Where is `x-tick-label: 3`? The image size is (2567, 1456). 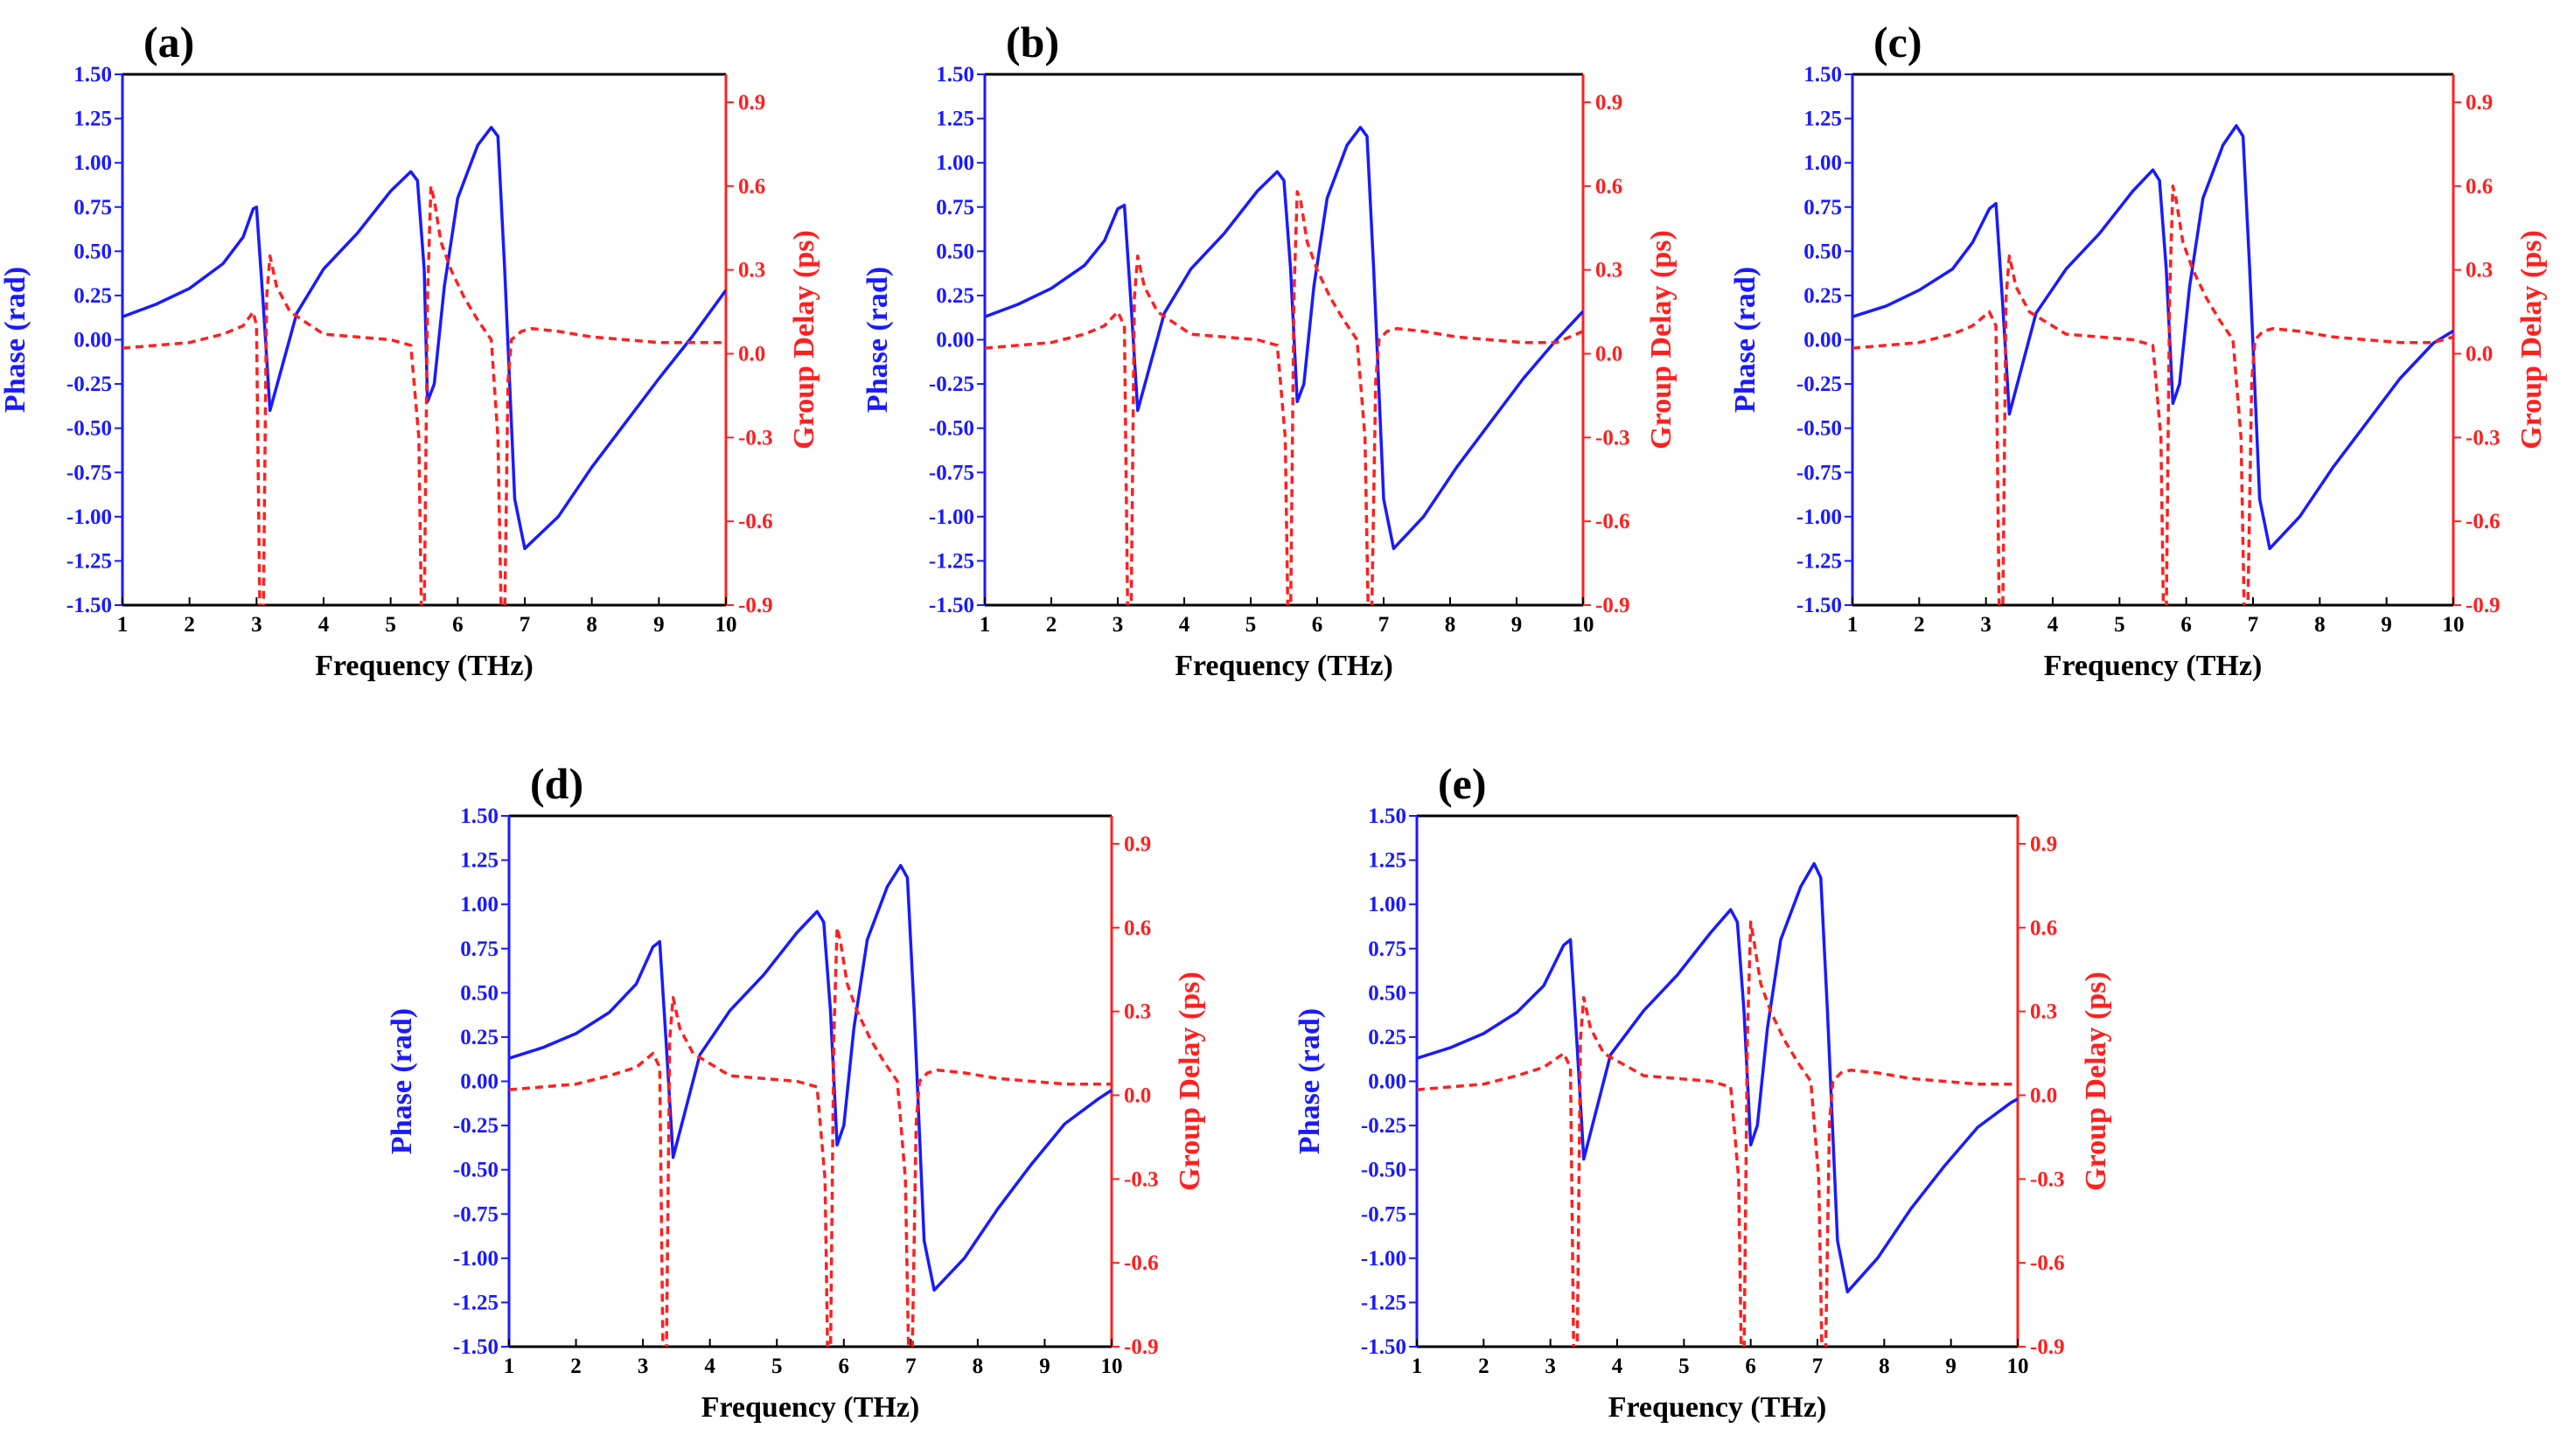
x-tick-label: 3 is located at coordinates (256, 625).